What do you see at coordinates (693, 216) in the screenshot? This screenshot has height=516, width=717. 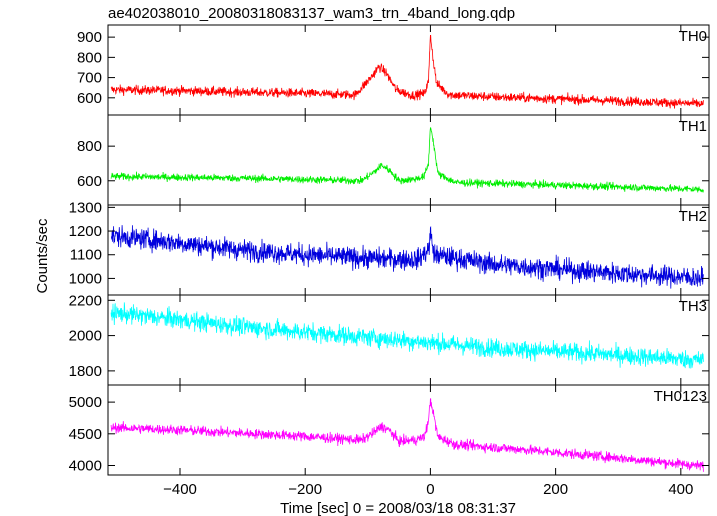 I see `panel-label: TH2` at bounding box center [693, 216].